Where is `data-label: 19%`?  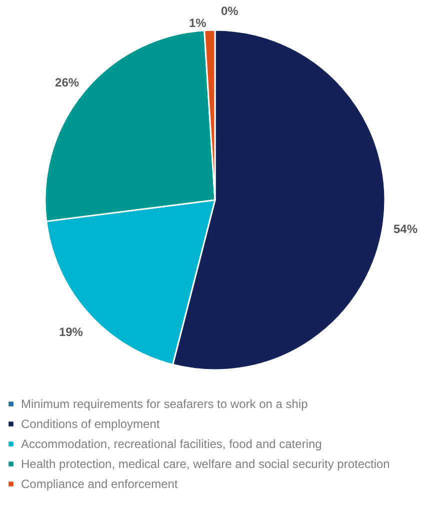 data-label: 19% is located at coordinates (71, 331).